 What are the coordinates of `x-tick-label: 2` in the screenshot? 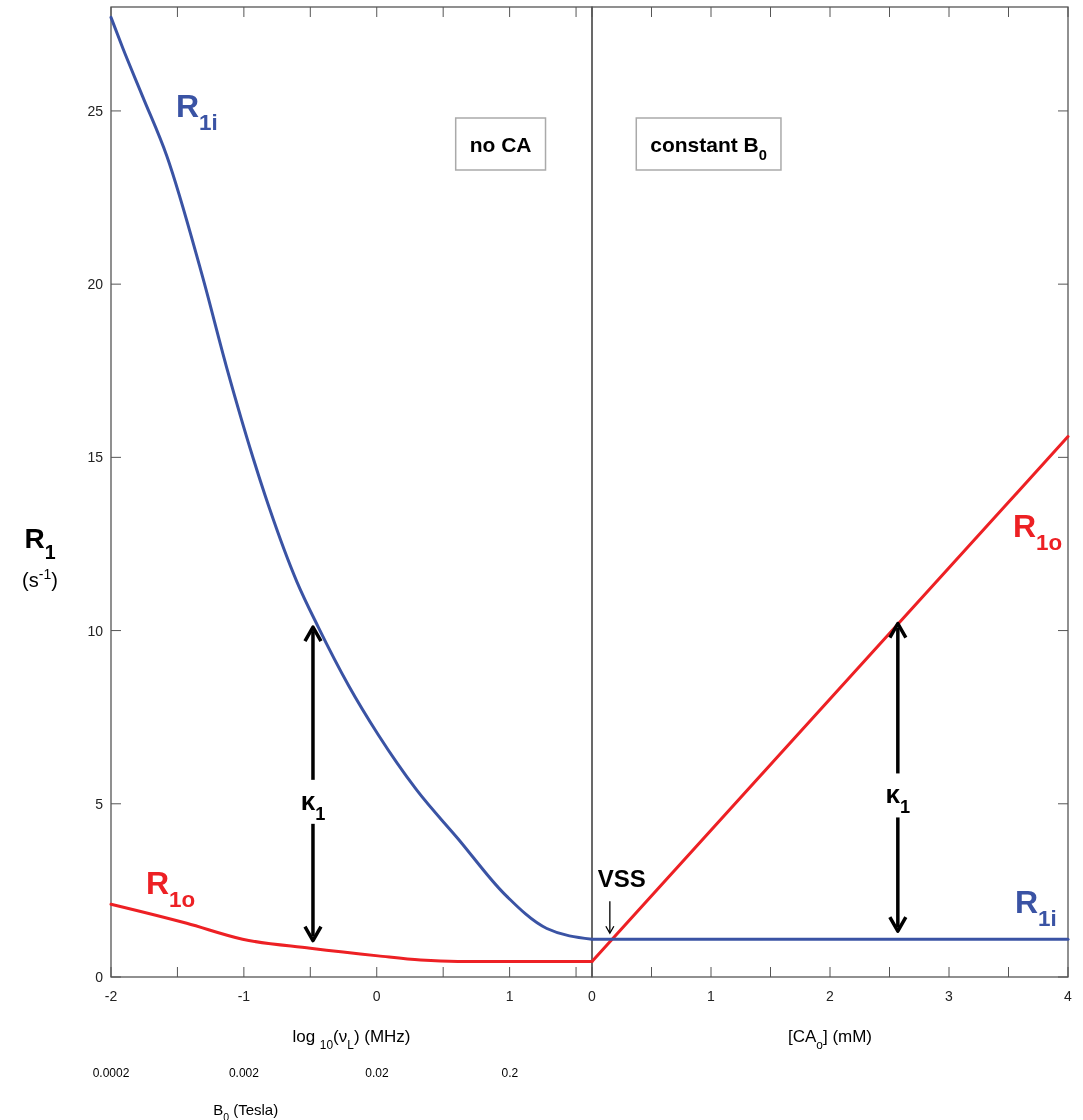 It's located at (830, 996).